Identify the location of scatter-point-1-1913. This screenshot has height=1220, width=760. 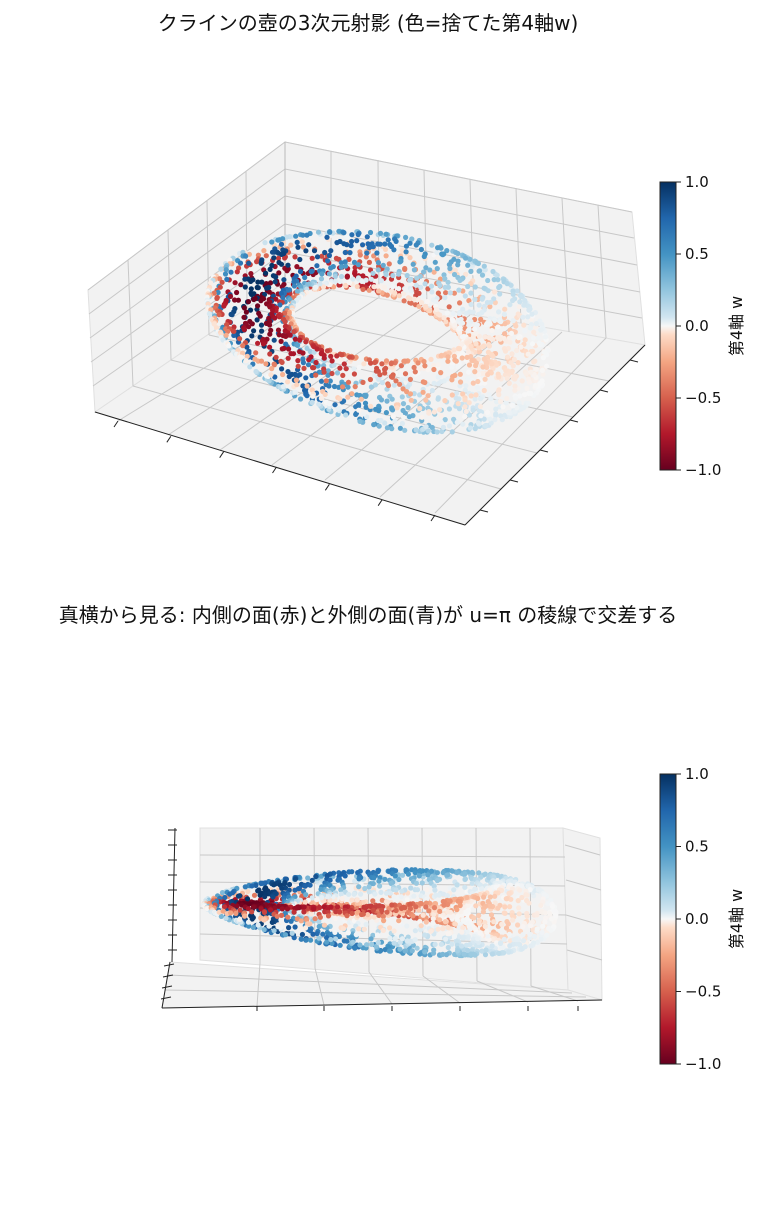
(454, 937).